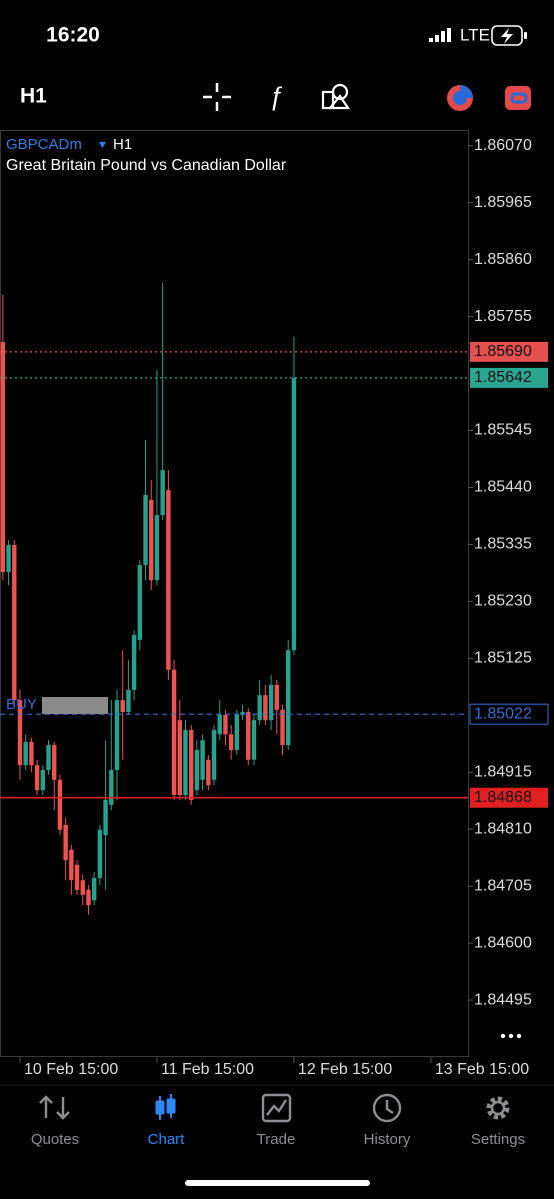 The height and width of the screenshot is (1199, 554). What do you see at coordinates (503, 771) in the screenshot?
I see `y-tick-label: 1.84915` at bounding box center [503, 771].